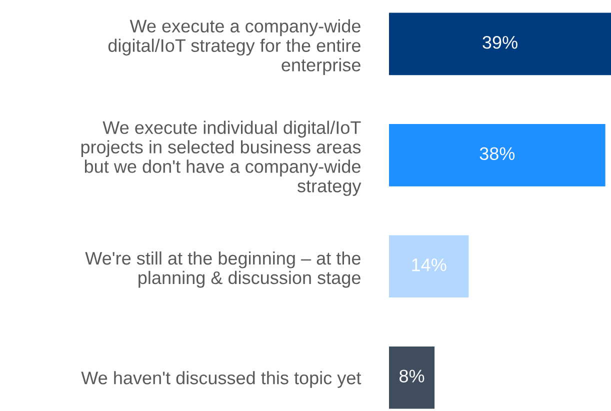  What do you see at coordinates (221, 379) in the screenshot?
I see `y-tick-label: We haven't discussed this topic yet` at bounding box center [221, 379].